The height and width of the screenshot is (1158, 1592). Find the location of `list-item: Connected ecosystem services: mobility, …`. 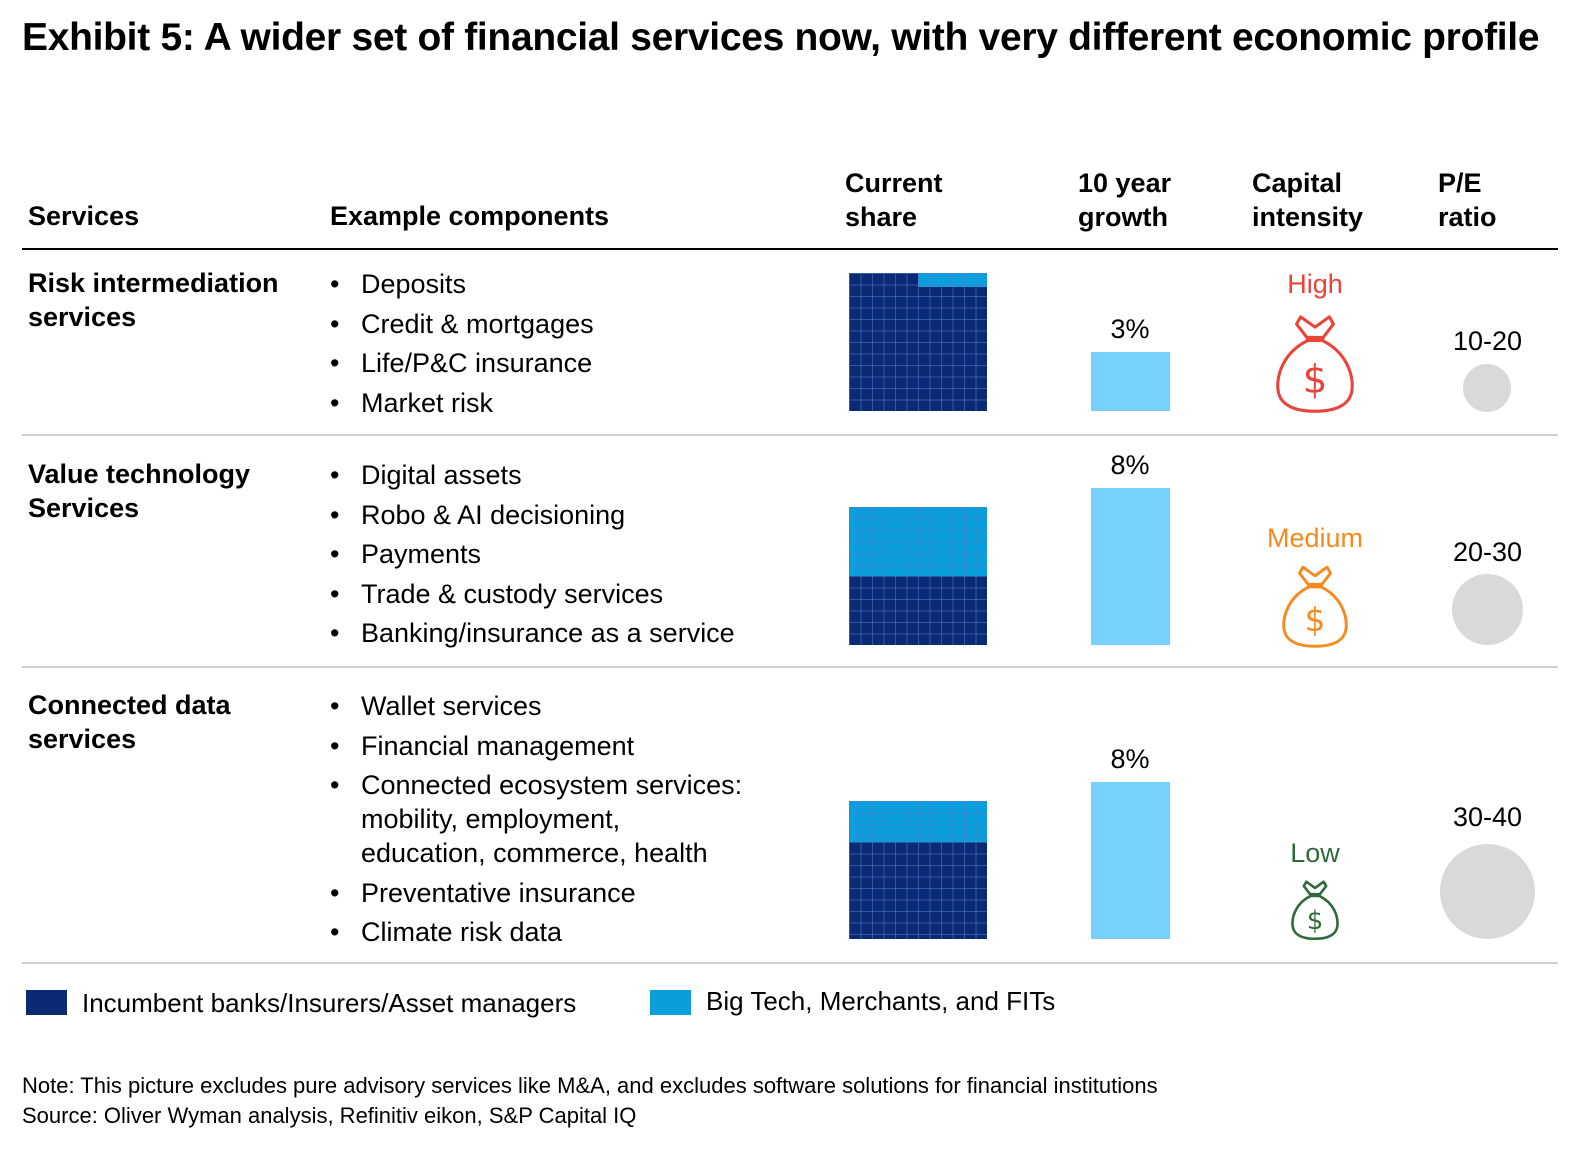

list-item: Connected ecosystem services: mobility, … is located at coordinates (535, 819).